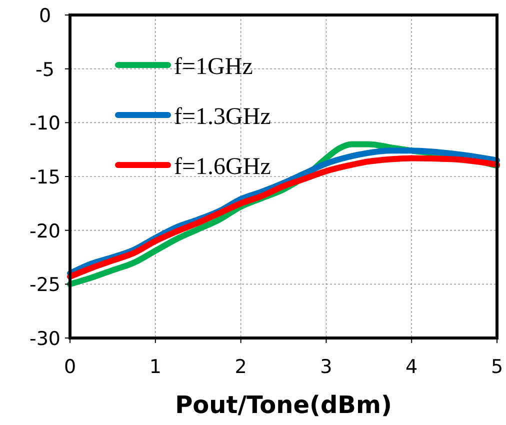  Describe the element at coordinates (45, 285) in the screenshot. I see `y-tick-label: -25` at that location.